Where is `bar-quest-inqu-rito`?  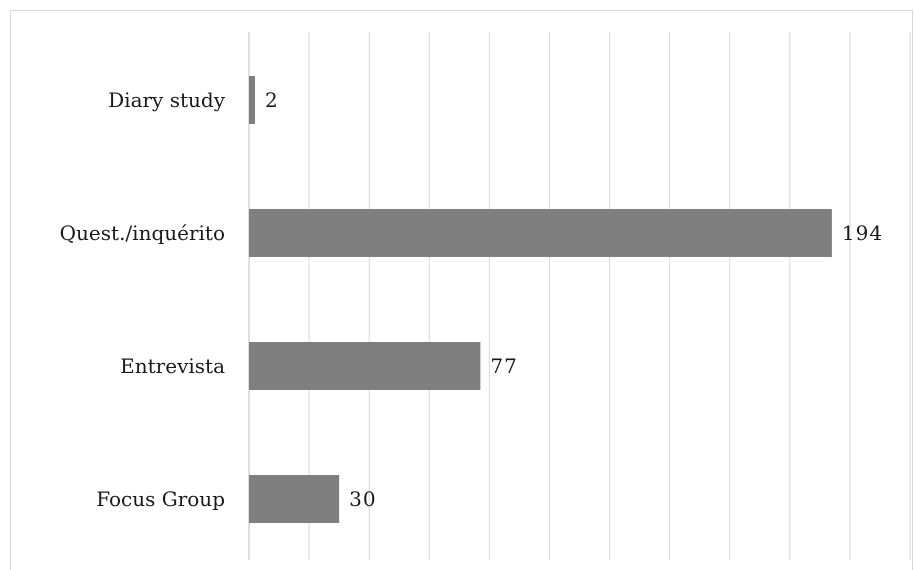
bar-quest-inqu-rito is located at coordinates (540, 233).